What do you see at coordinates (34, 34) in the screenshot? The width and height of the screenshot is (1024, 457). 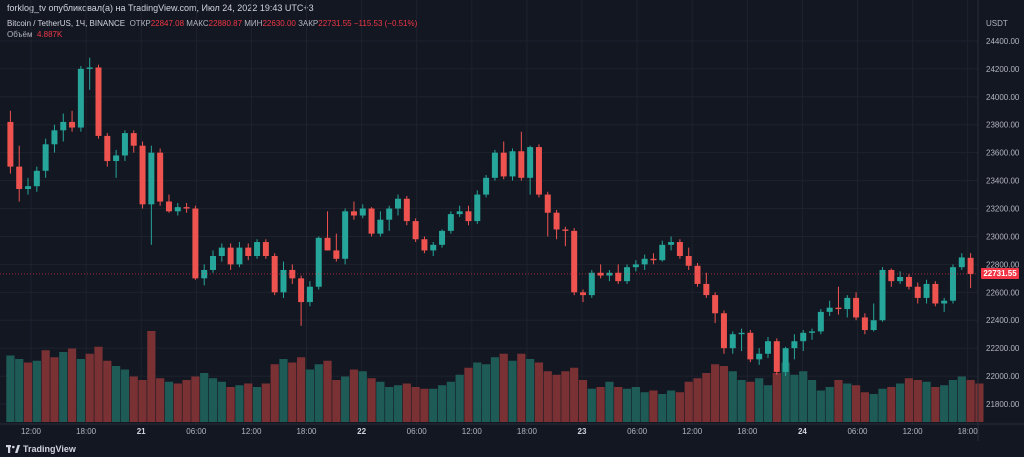 I see `volume-legend: Объём 4.887K` at bounding box center [34, 34].